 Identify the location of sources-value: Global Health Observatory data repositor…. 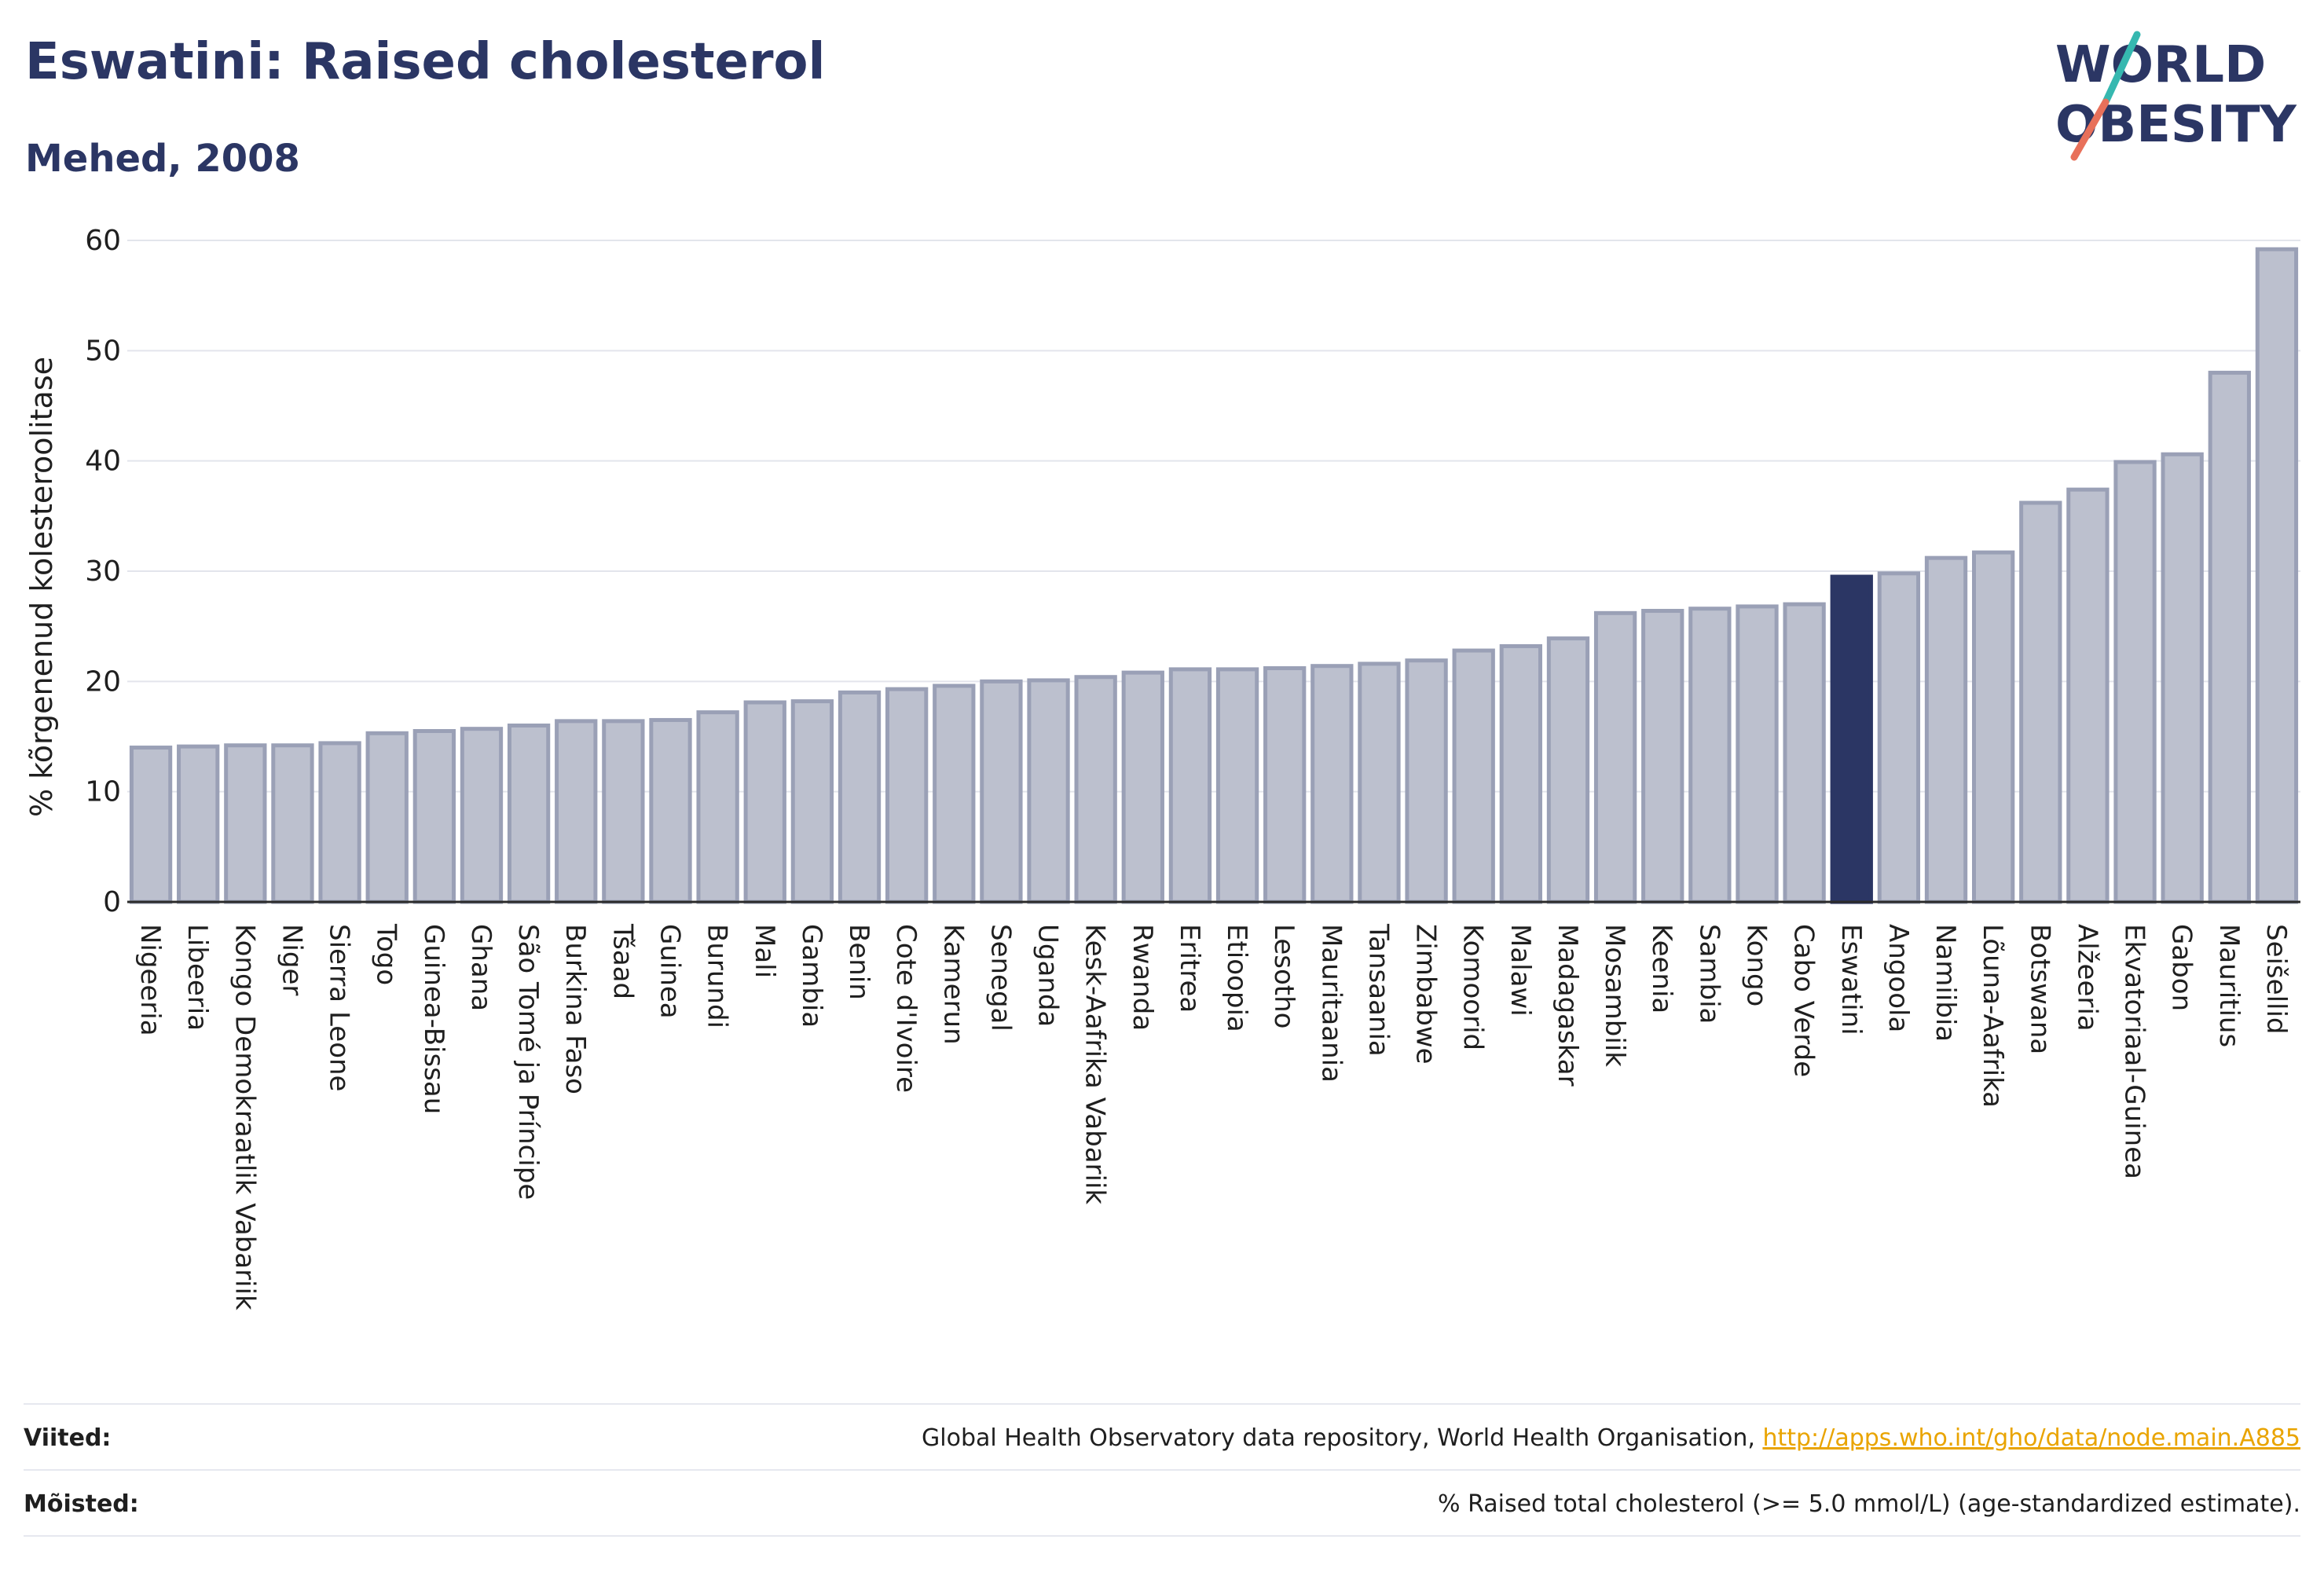
(1611, 1438).